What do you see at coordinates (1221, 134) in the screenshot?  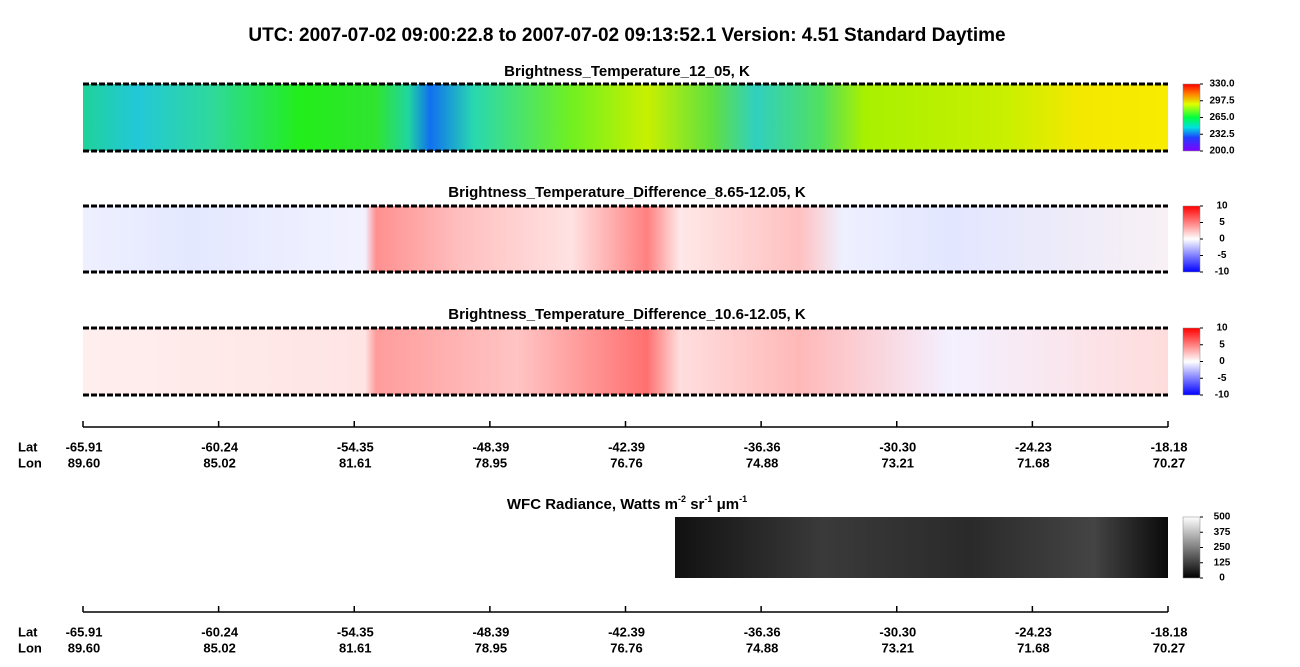 I see `colorbar-label: 232.5` at bounding box center [1221, 134].